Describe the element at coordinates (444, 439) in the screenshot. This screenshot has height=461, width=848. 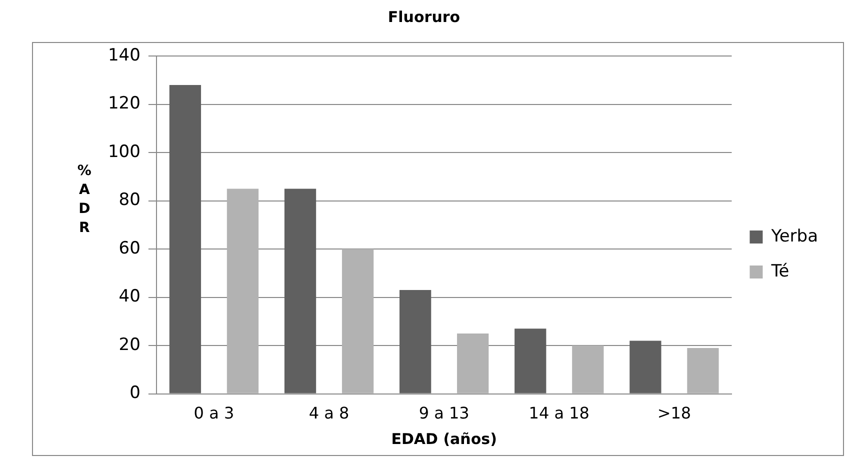
I see `x-axis-title: EDAD (años)` at that location.